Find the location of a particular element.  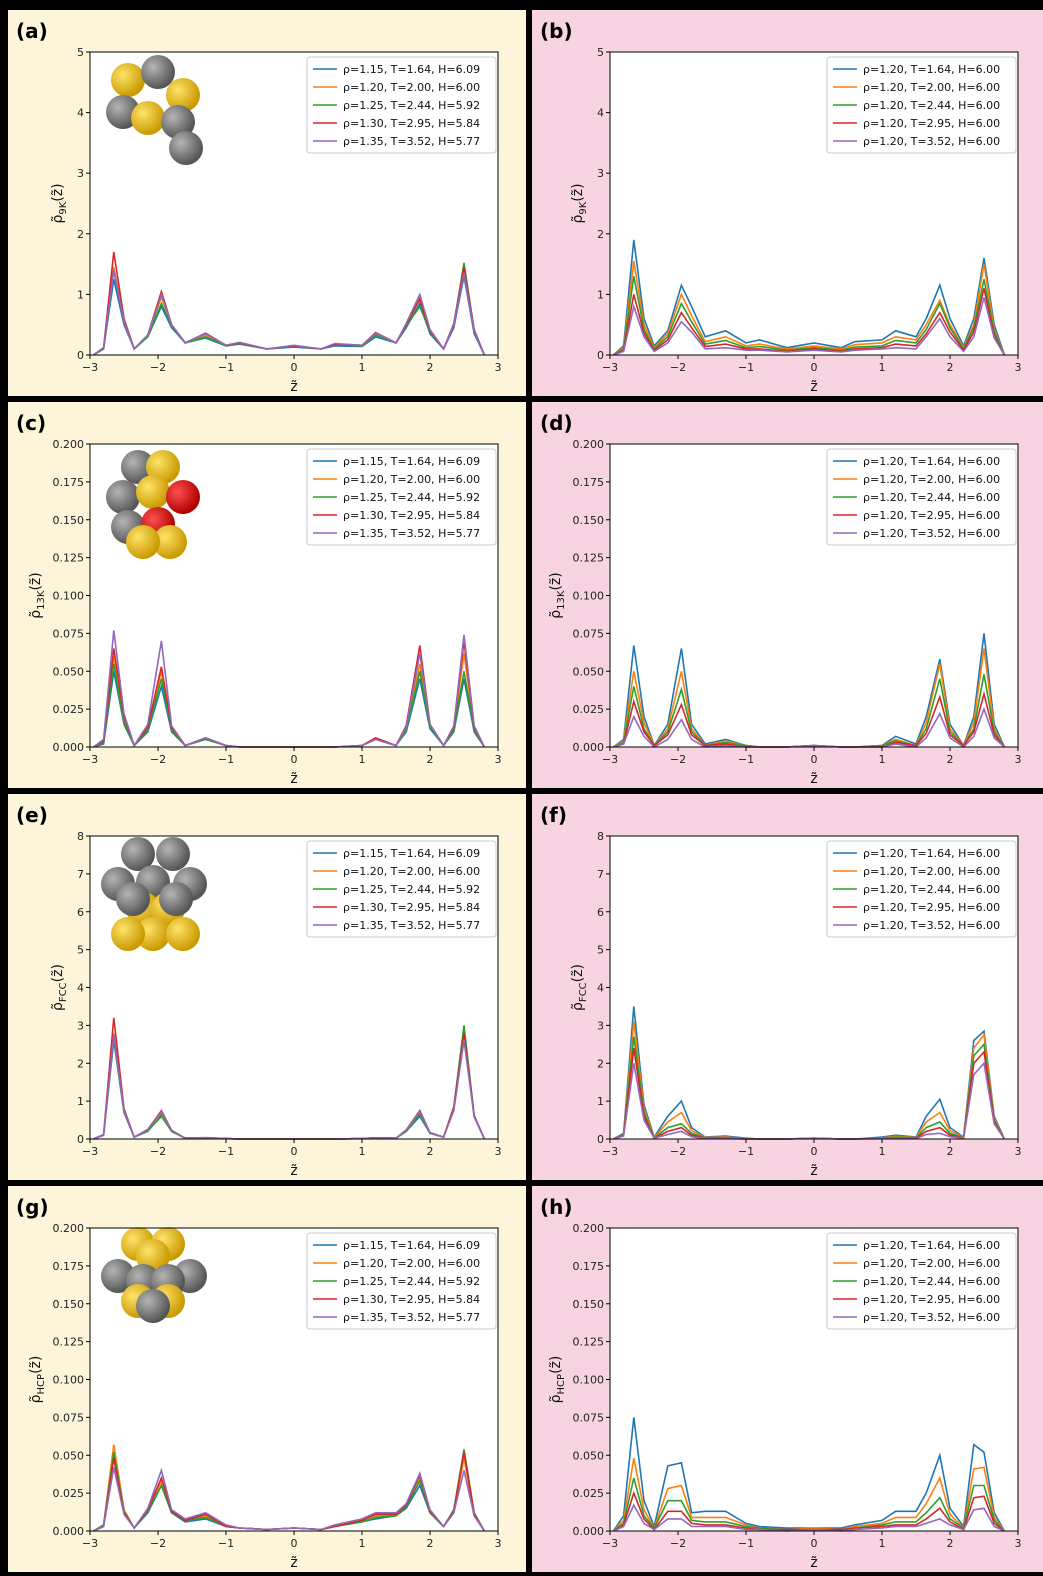

panel-label: (e) is located at coordinates (32, 815).